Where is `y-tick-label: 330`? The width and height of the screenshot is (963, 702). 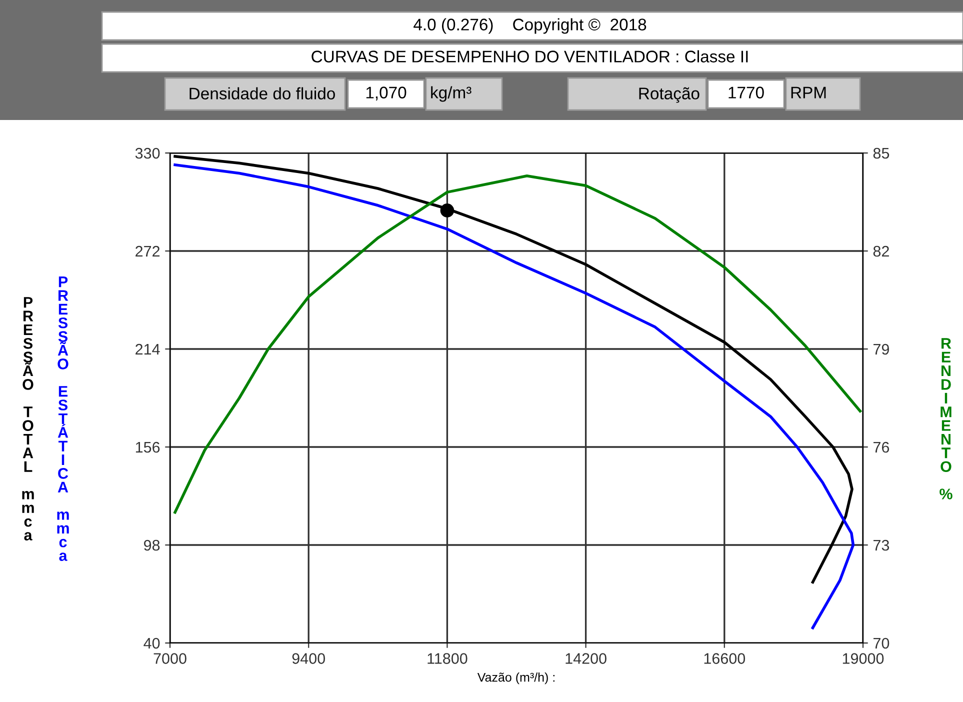
y-tick-label: 330 is located at coordinates (147, 153).